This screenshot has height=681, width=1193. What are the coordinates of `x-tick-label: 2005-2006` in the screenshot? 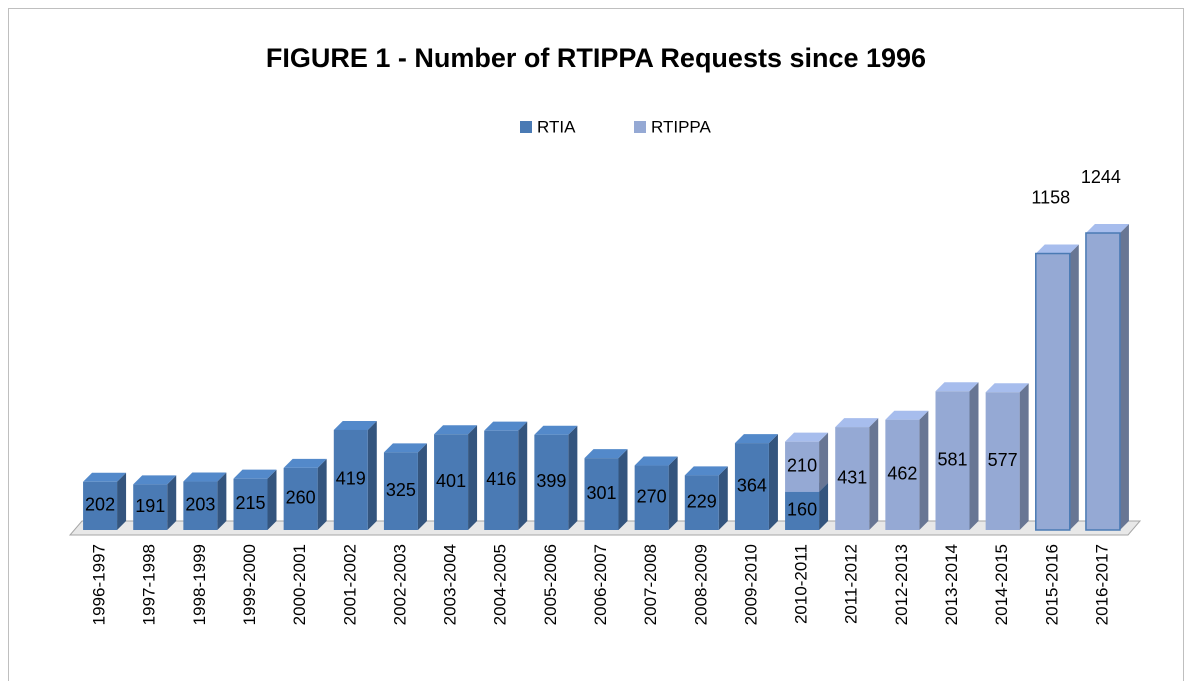 It's located at (550, 584).